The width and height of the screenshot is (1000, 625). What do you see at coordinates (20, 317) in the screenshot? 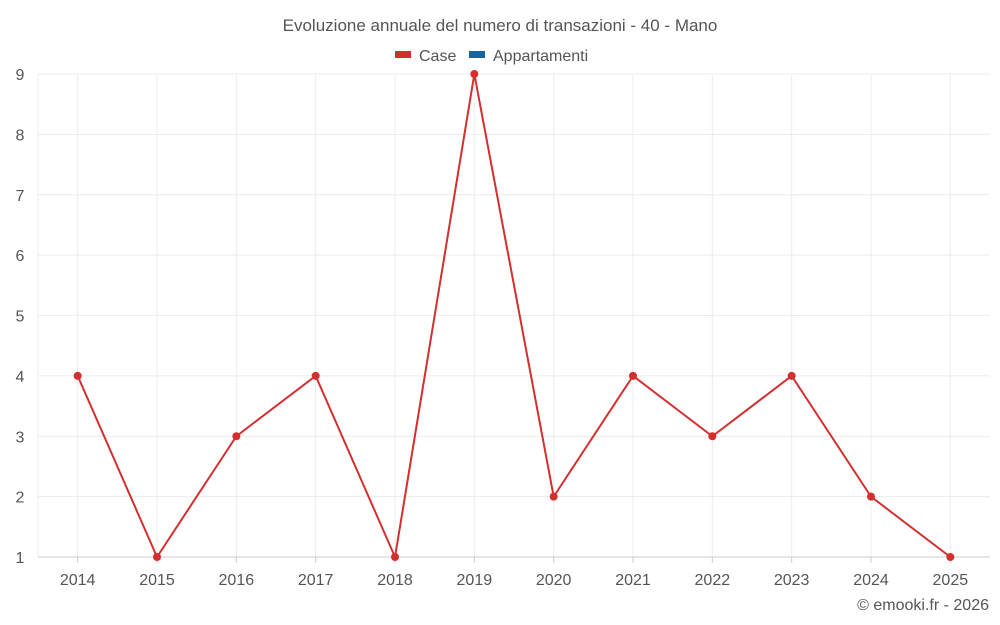
I see `y-tick-label: 5` at bounding box center [20, 317].